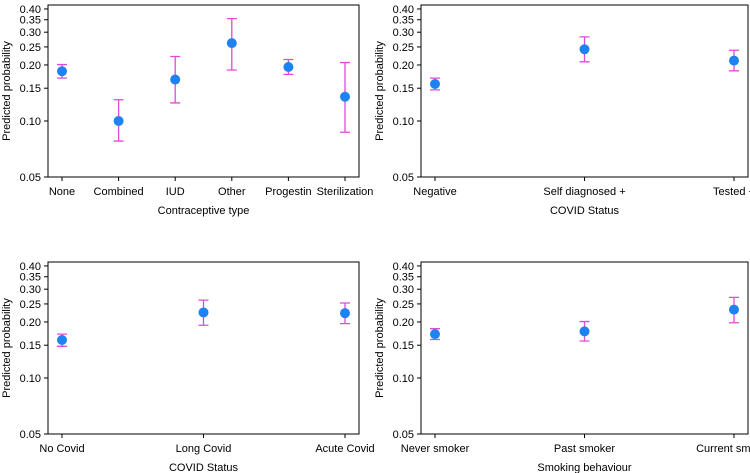  I want to click on x-tick-label: Self diagnosed +, so click(584, 192).